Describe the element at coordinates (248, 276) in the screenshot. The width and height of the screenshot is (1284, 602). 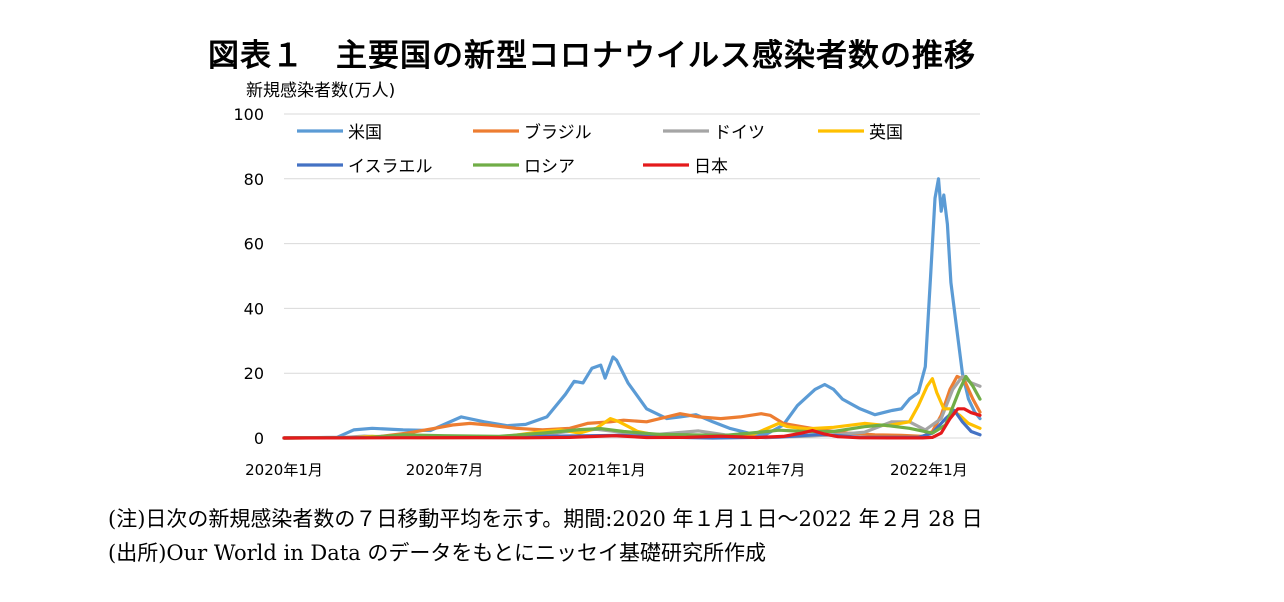
I see `y-tick-labels: 0 20 40 60 80 100` at that location.